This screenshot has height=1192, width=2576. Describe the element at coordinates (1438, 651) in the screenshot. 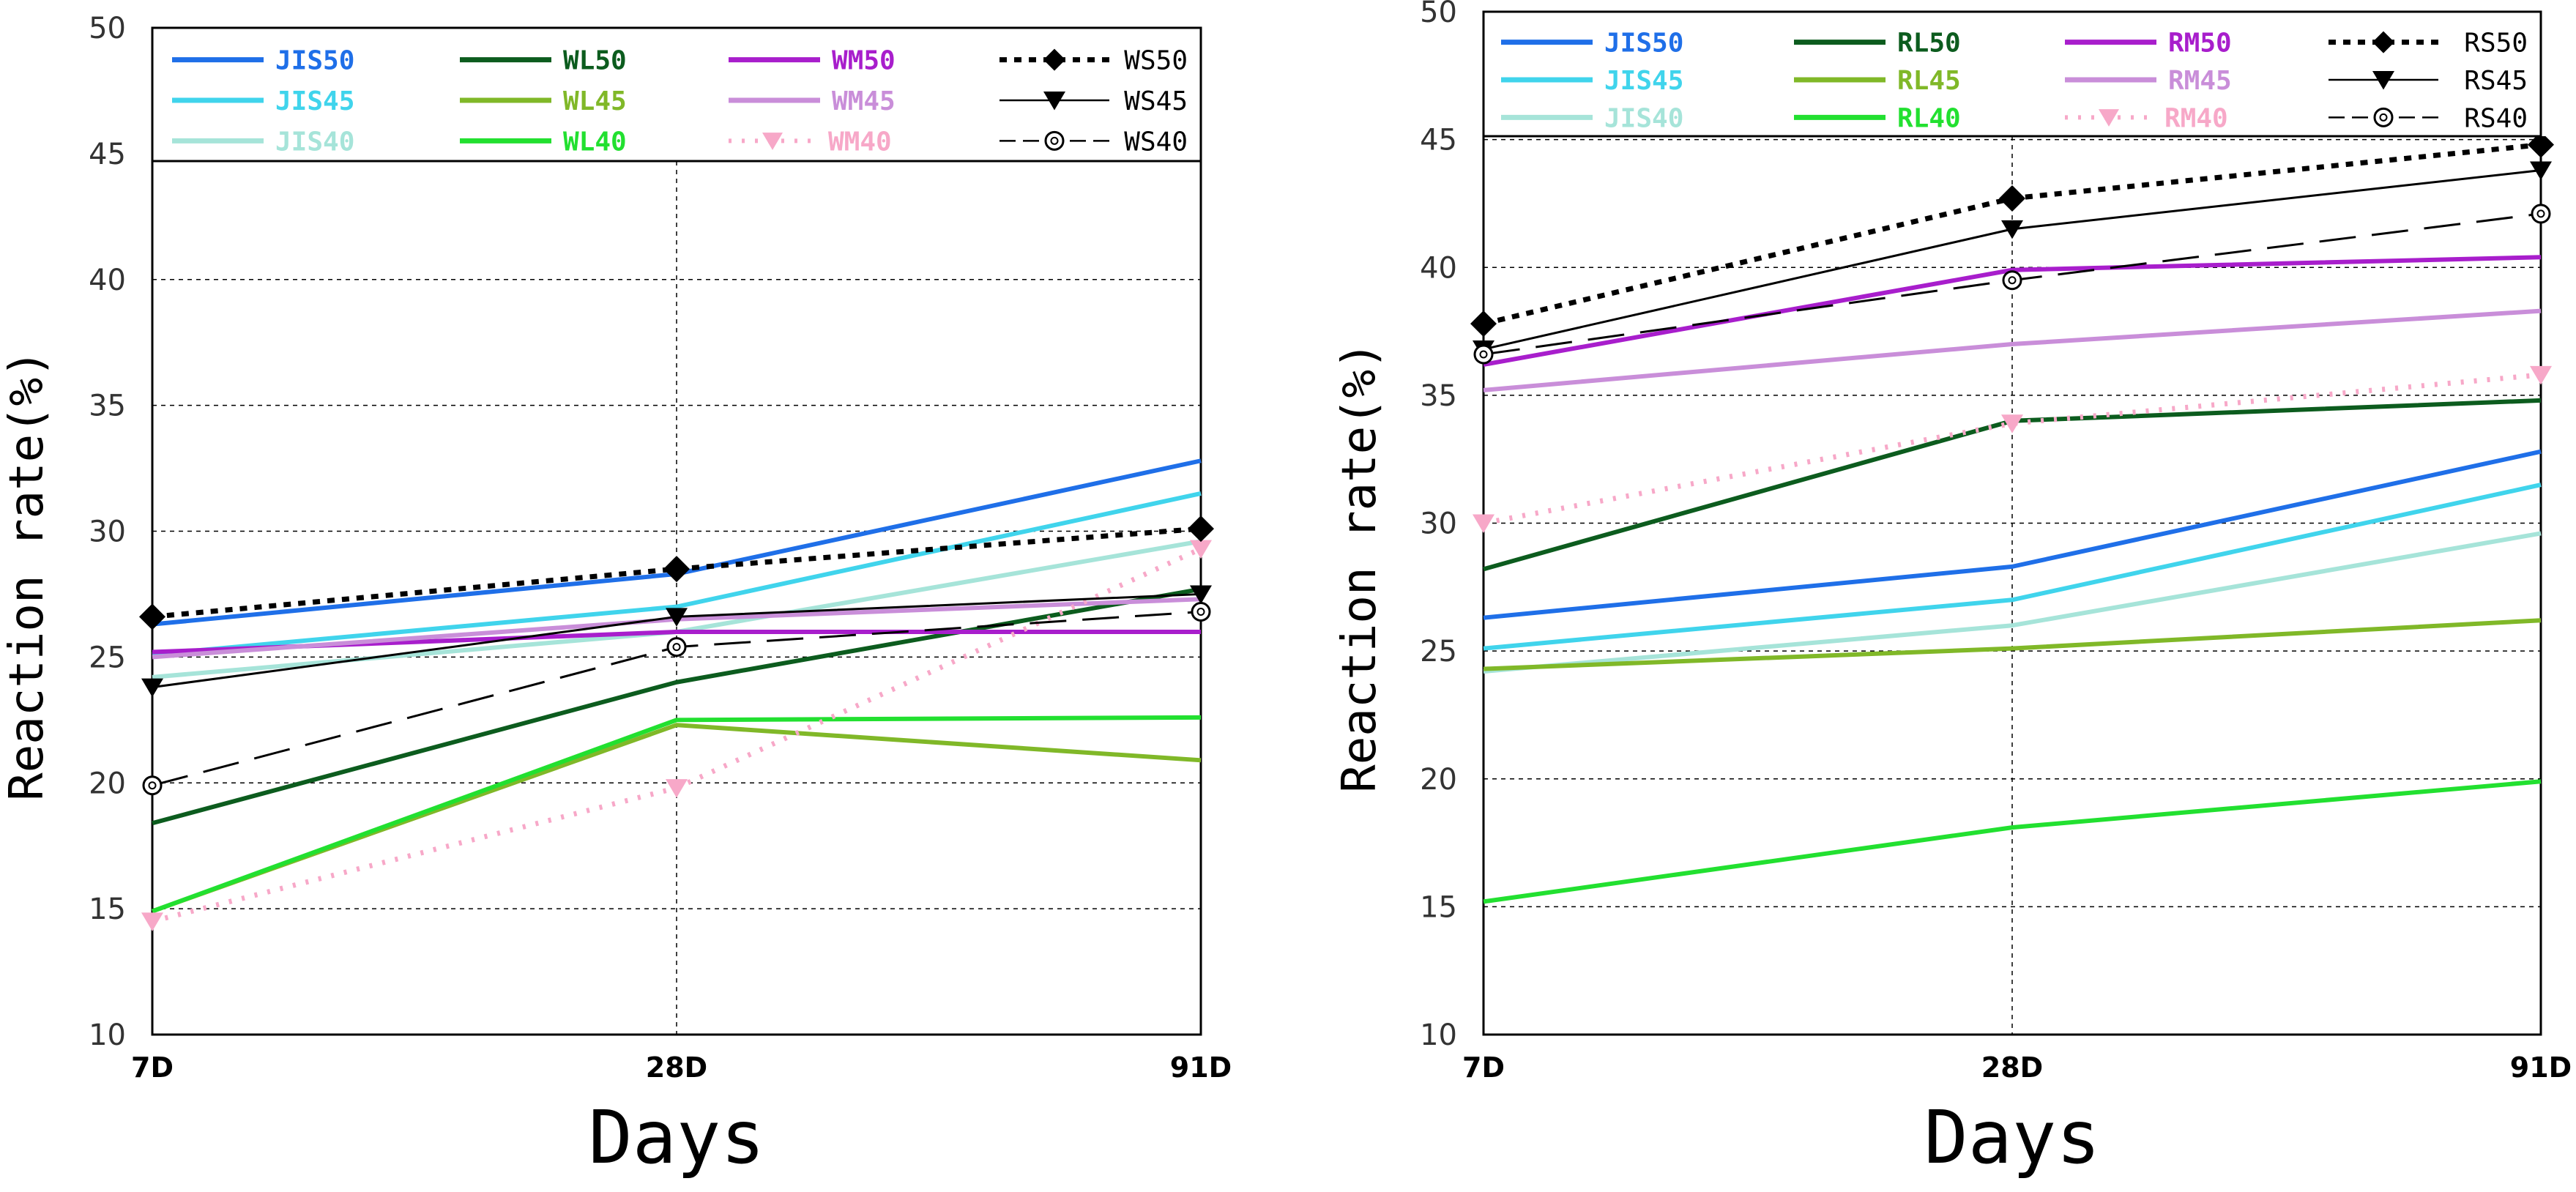

I see `y-tick-label: 25` at that location.